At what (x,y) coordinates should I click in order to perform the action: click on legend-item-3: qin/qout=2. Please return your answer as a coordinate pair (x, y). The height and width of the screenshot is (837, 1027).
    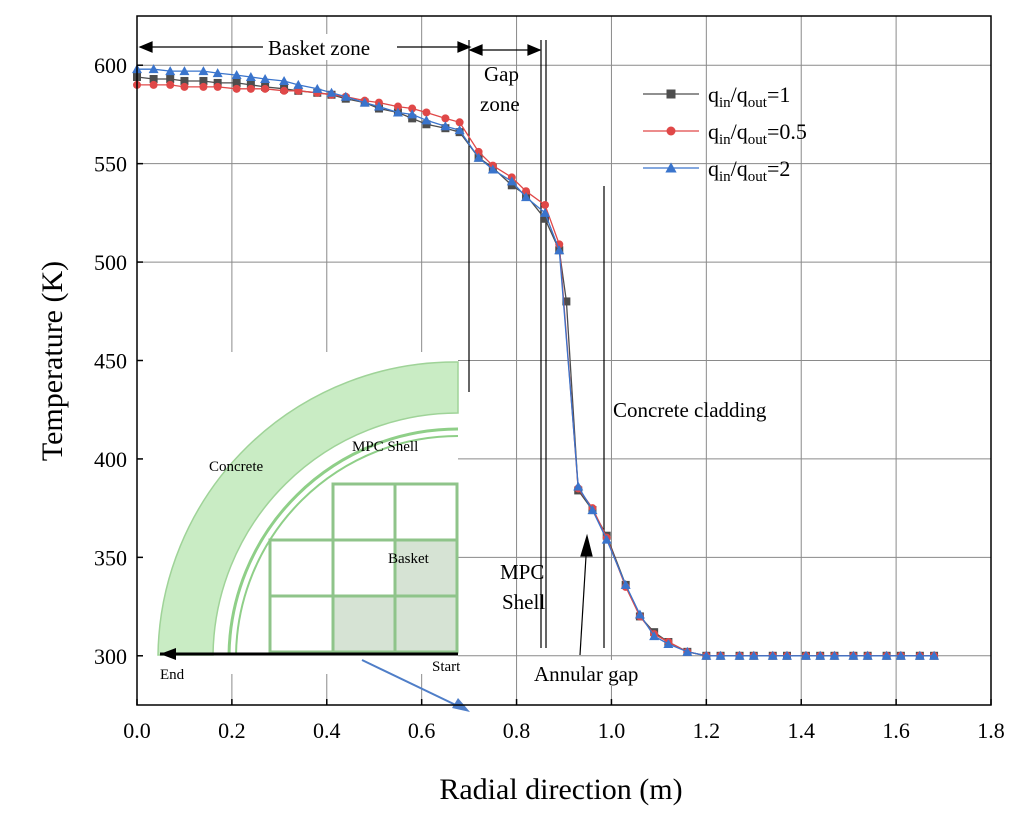
    Looking at the image, I should click on (716, 170).